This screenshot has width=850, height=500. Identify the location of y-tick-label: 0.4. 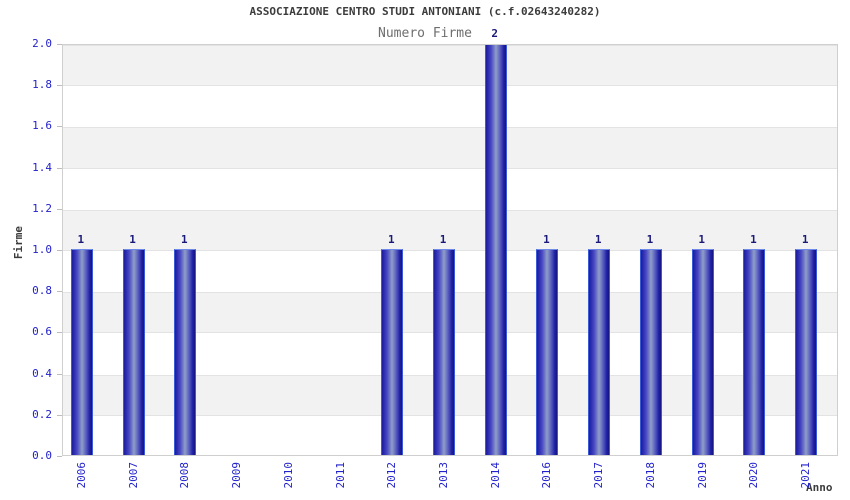
(42, 373).